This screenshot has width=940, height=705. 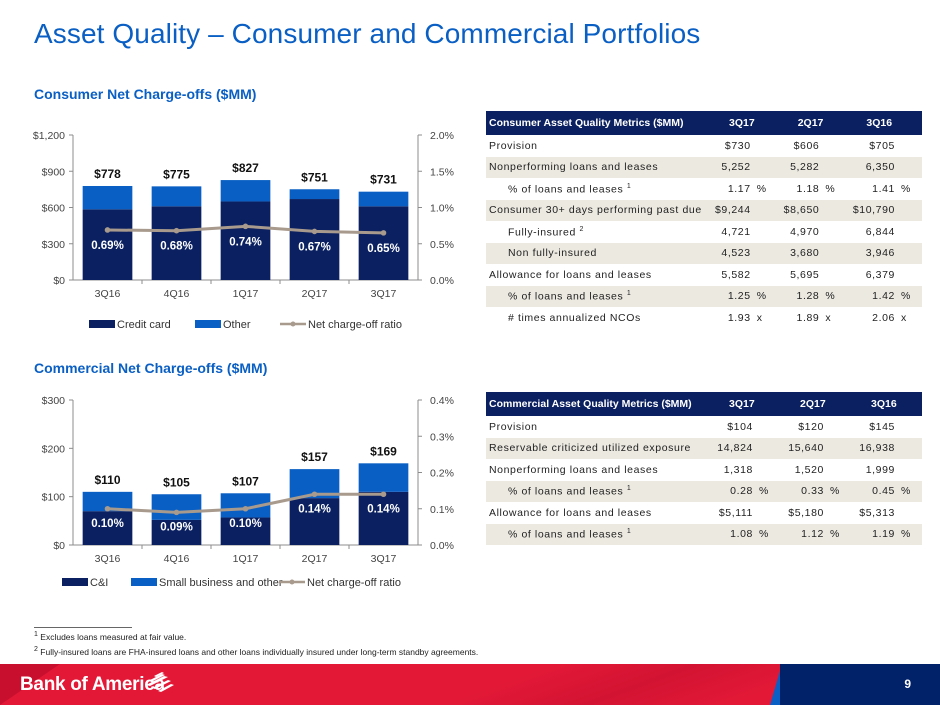 I want to click on row-label-text: Reservable criticized utilized exposure, so click(x=590, y=448).